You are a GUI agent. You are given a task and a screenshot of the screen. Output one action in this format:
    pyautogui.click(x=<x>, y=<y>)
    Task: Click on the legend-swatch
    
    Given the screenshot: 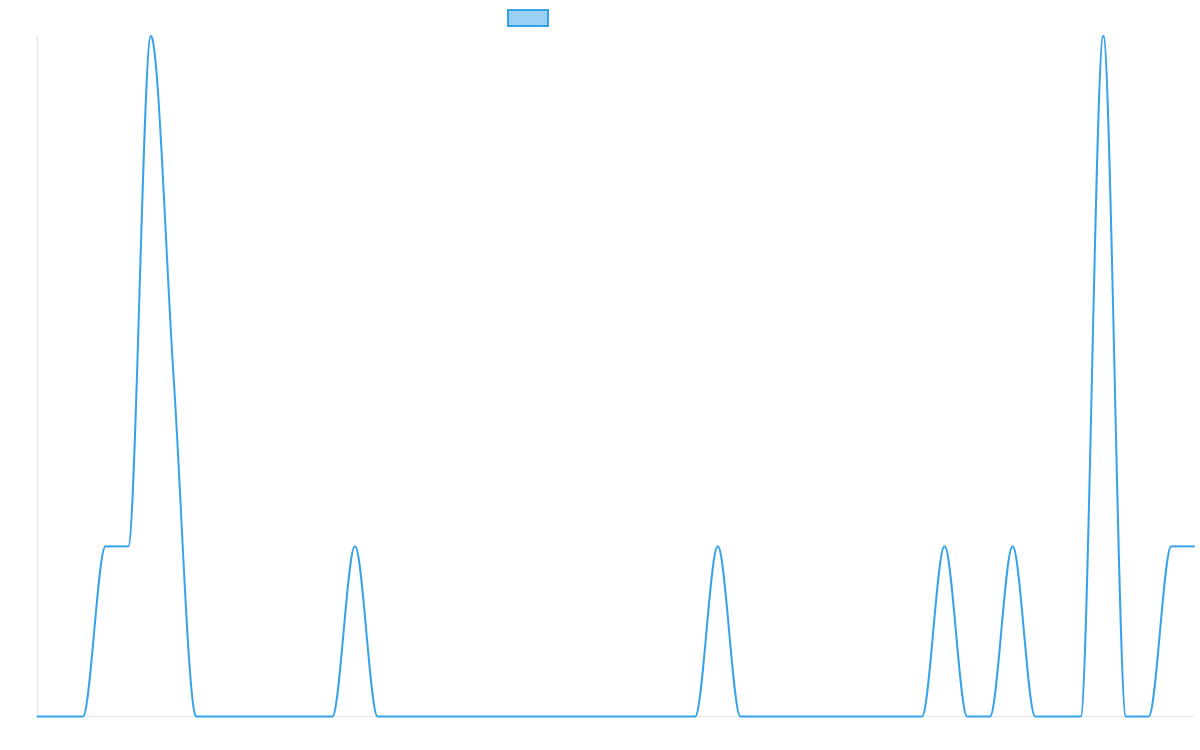 What is the action you would take?
    pyautogui.click(x=528, y=18)
    